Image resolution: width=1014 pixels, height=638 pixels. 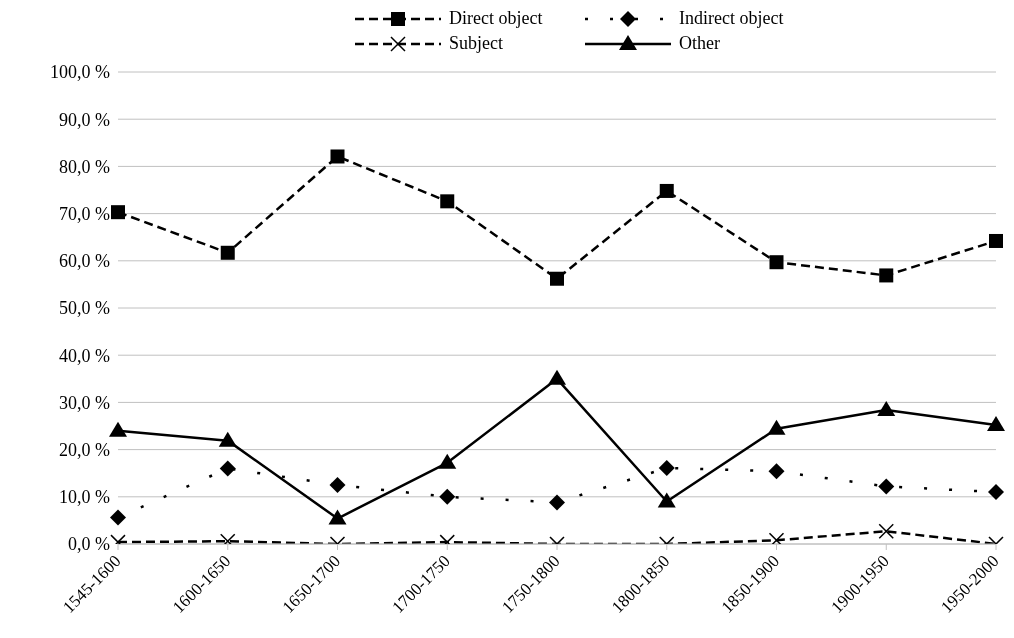 I want to click on y-tick-label: 30,0 %, so click(x=84, y=402).